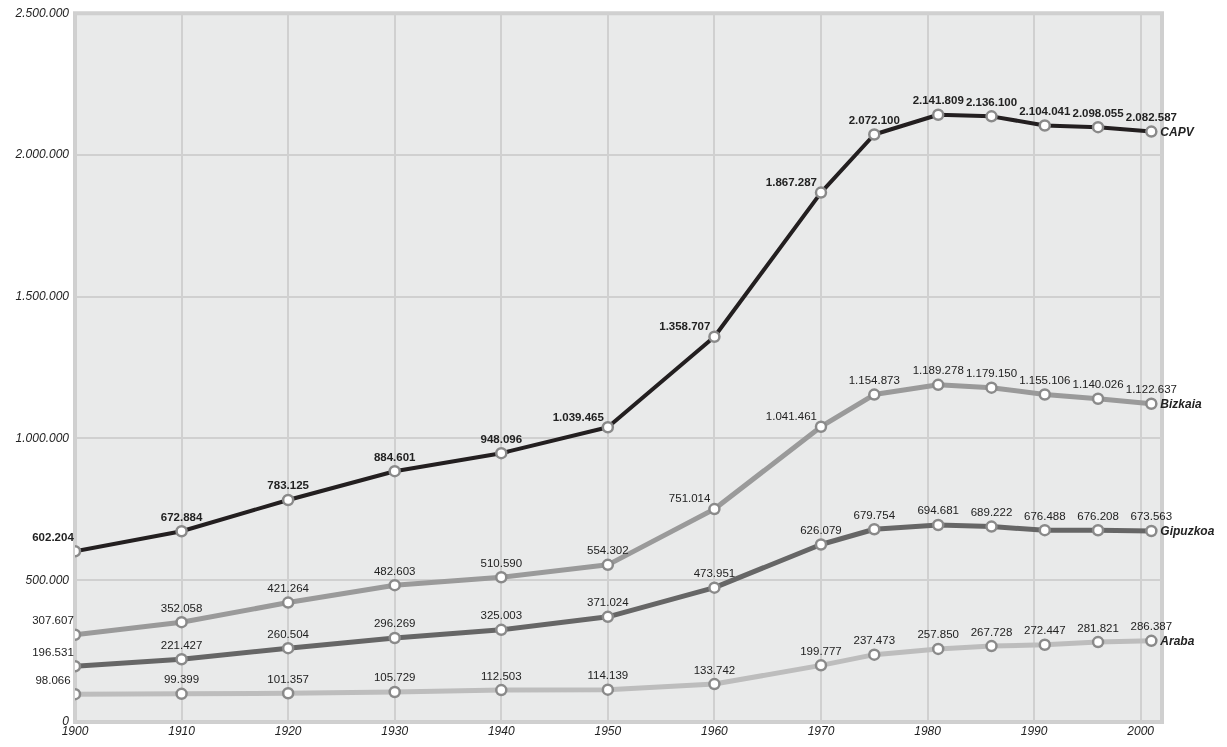 The width and height of the screenshot is (1227, 747). Describe the element at coordinates (42, 437) in the screenshot. I see `y-tick-label: 1.000.000` at that location.